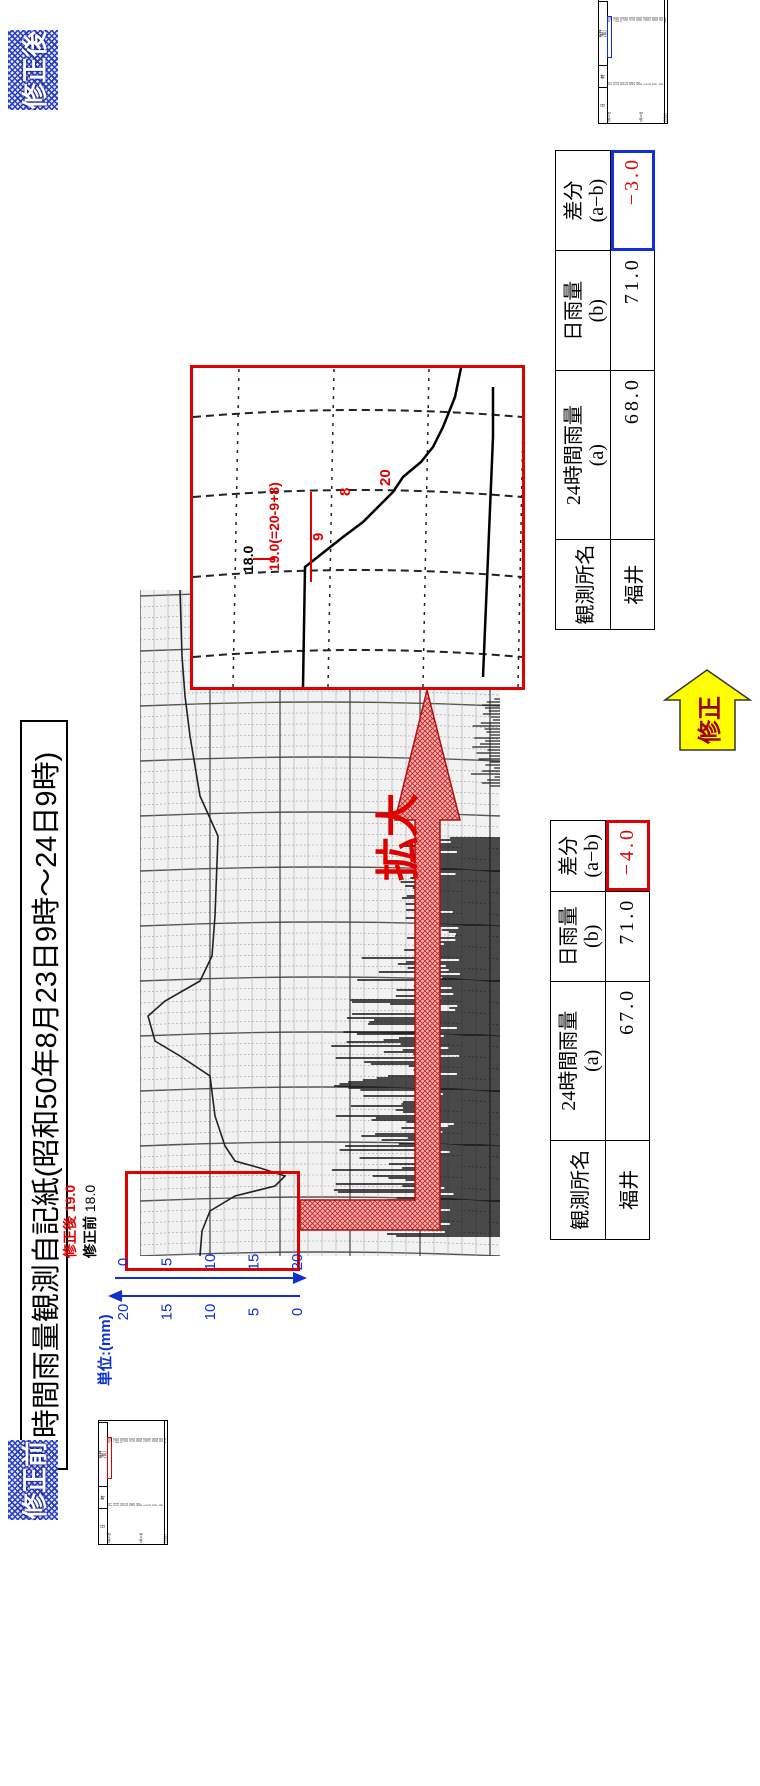 This screenshot has height=1786, width=760. I want to click on zoom-arrow, so click(380, 960).